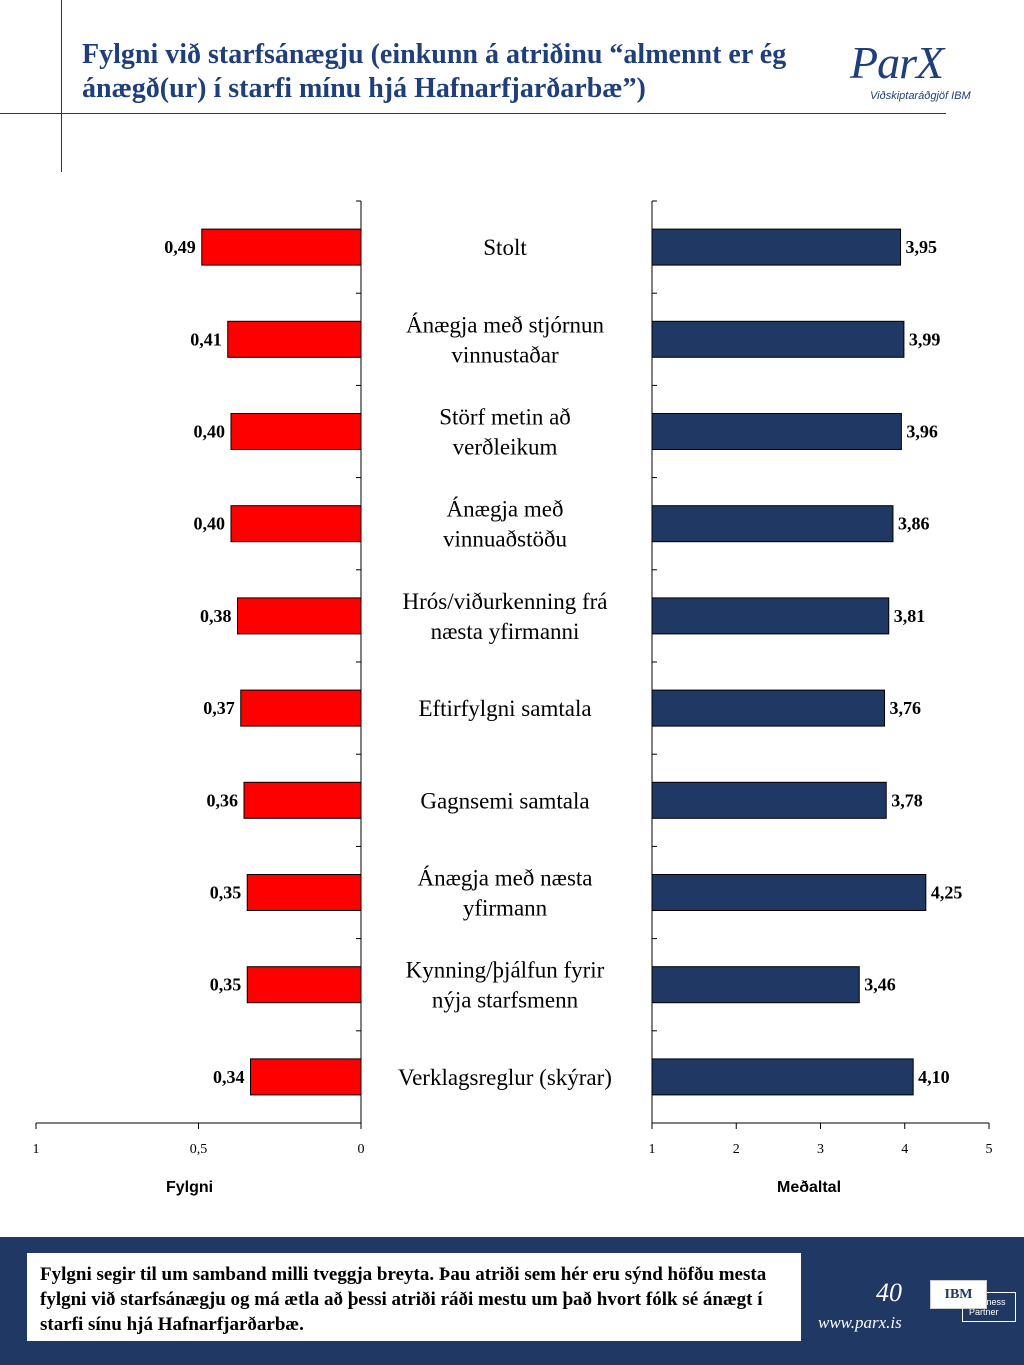 Image resolution: width=1024 pixels, height=1365 pixels. I want to click on category-label: yfirmann, so click(505, 908).